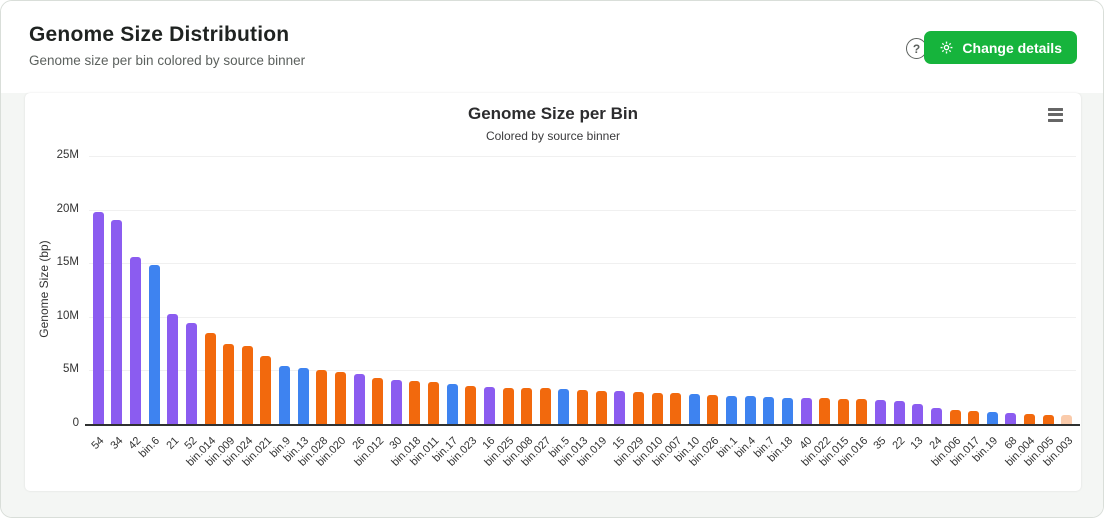  I want to click on change-details-label: Change details, so click(1012, 47).